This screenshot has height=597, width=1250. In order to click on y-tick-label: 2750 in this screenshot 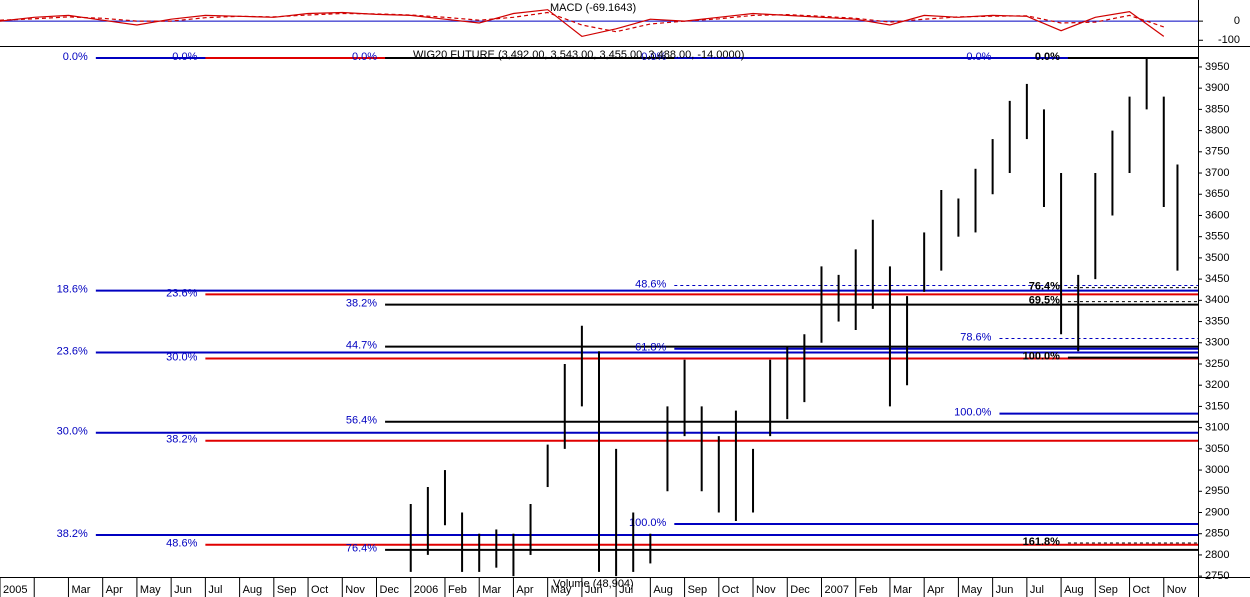, I will do `click(1217, 576)`.